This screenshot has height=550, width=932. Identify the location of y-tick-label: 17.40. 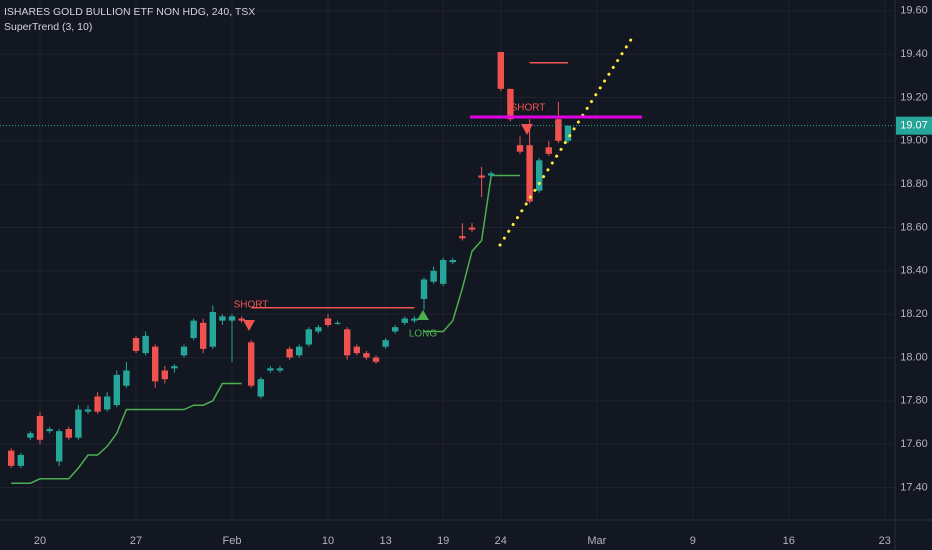
(914, 487).